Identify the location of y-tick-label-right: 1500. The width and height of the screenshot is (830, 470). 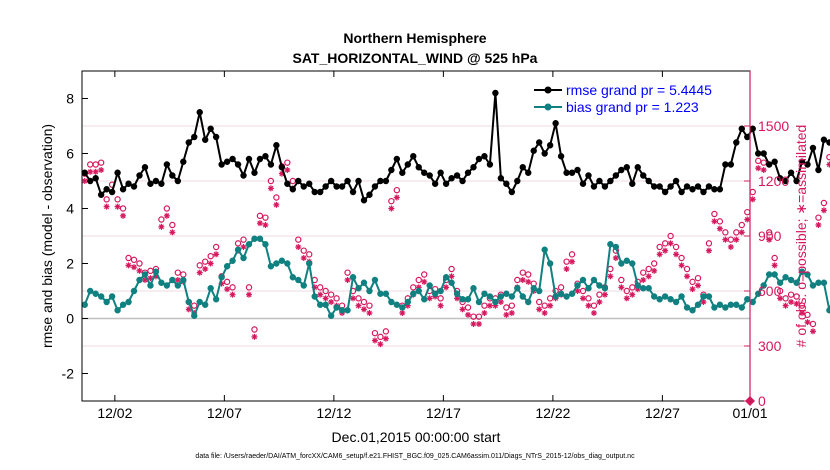
(773, 126).